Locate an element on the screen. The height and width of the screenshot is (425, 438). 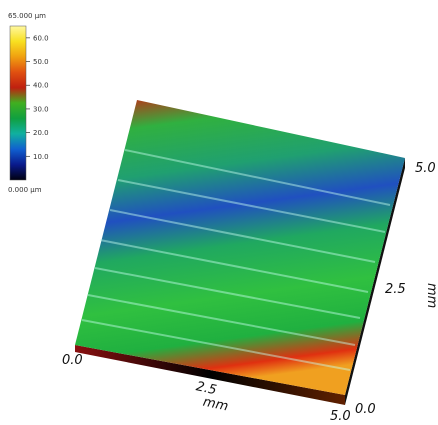
x-axis-label: mm is located at coordinates (216, 405).